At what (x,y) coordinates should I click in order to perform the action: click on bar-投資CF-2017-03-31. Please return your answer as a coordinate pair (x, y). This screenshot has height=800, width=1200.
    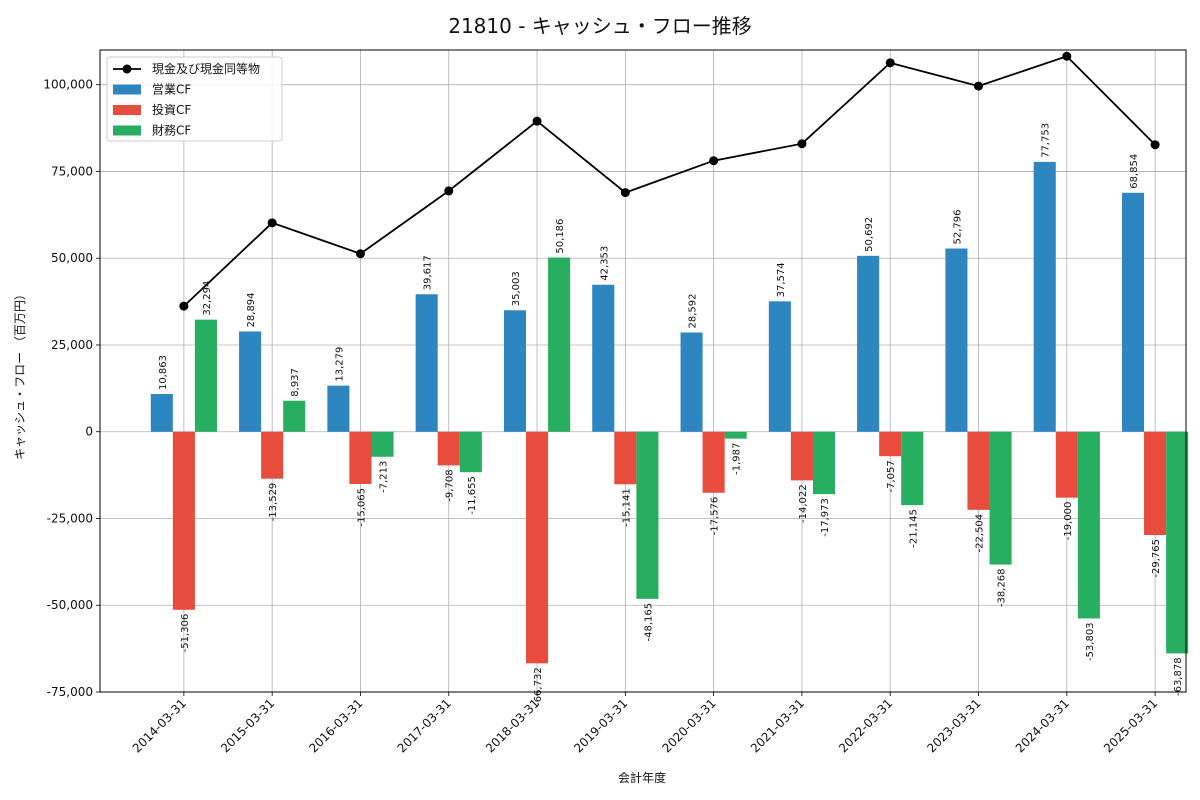
    Looking at the image, I should click on (448, 448).